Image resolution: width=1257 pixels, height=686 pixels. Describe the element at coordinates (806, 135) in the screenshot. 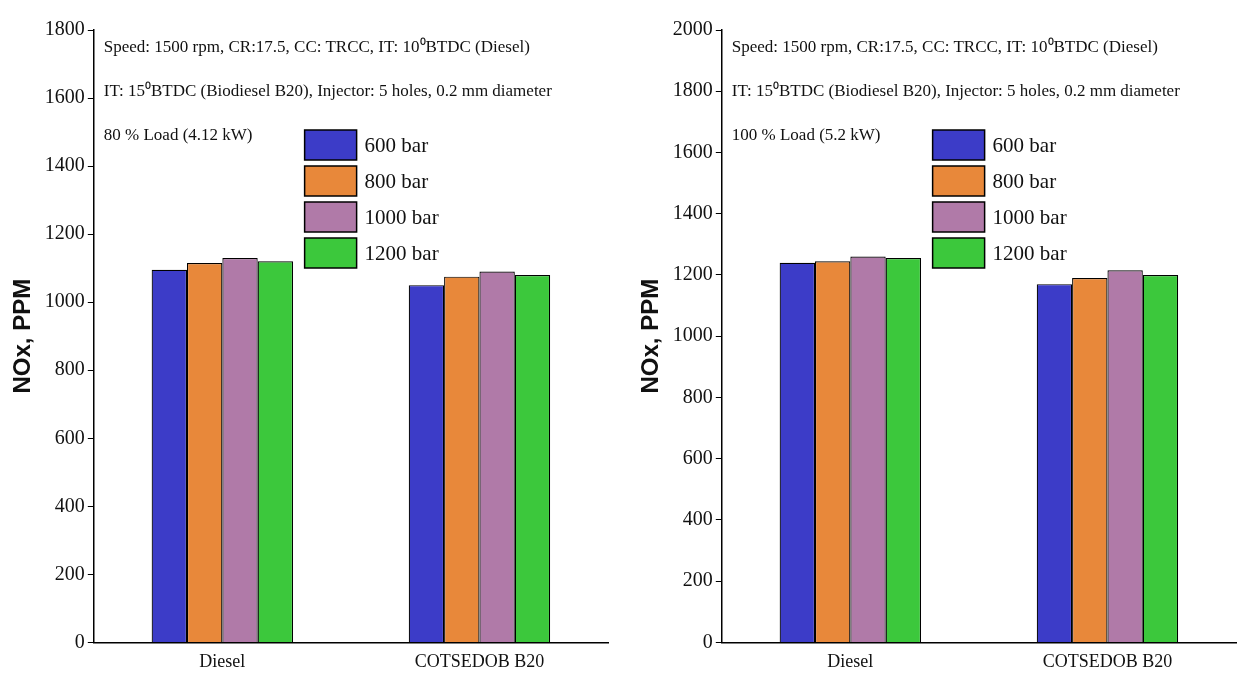

I see `annotation: 100 % Load (5.2 kW)` at that location.